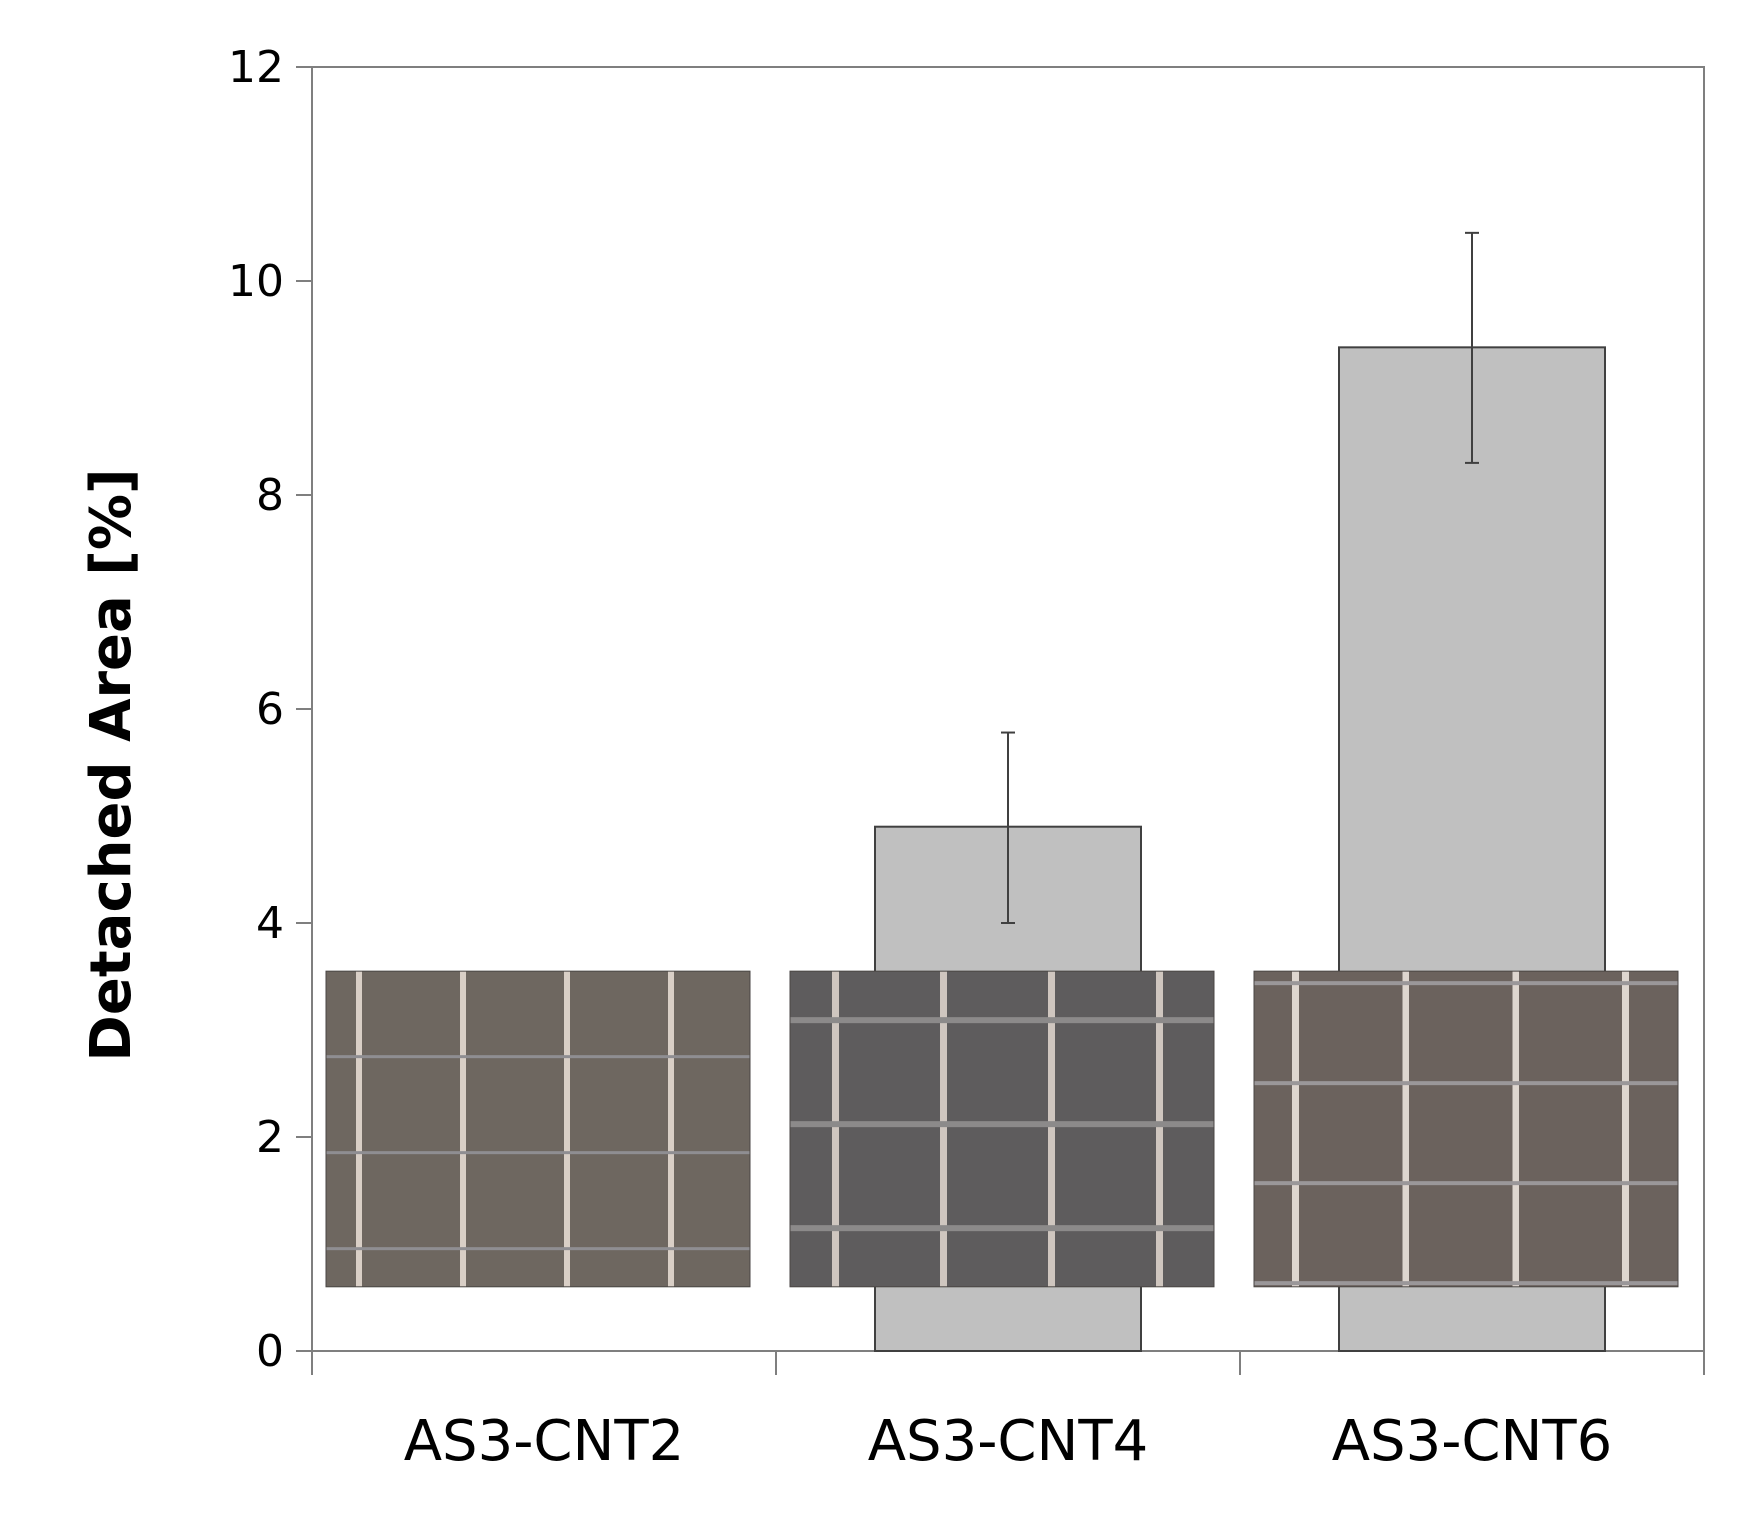 This screenshot has height=1521, width=1764. I want to click on x-category-label: AS3-CNT4, so click(1008, 1441).